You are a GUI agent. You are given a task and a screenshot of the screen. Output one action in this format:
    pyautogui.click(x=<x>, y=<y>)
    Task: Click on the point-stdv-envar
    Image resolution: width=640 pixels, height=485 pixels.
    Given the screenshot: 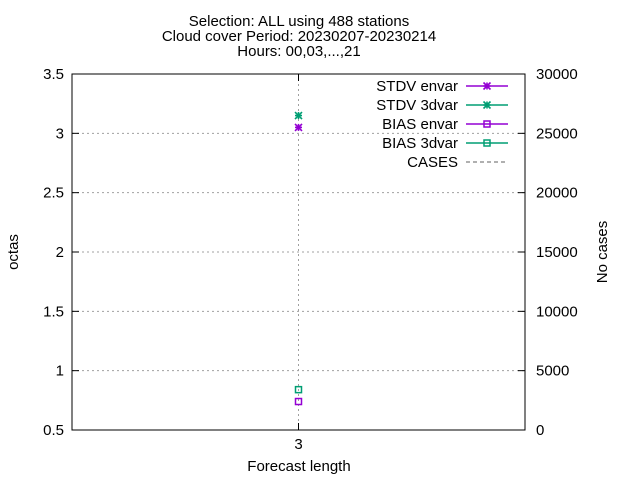 What is the action you would take?
    pyautogui.click(x=298, y=127)
    